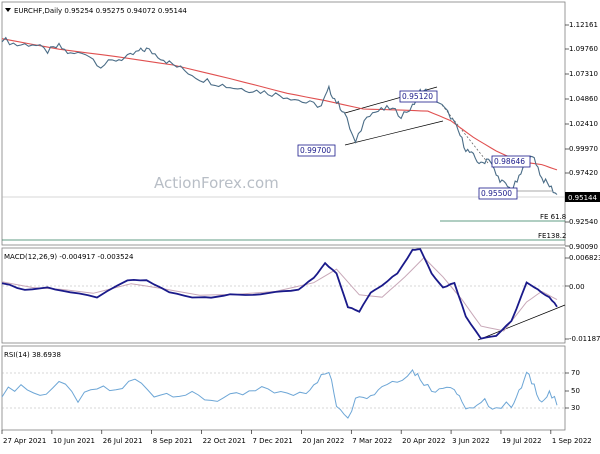  Describe the element at coordinates (74, 441) in the screenshot. I see `x-tick-label: 10 Jun 2021` at that location.